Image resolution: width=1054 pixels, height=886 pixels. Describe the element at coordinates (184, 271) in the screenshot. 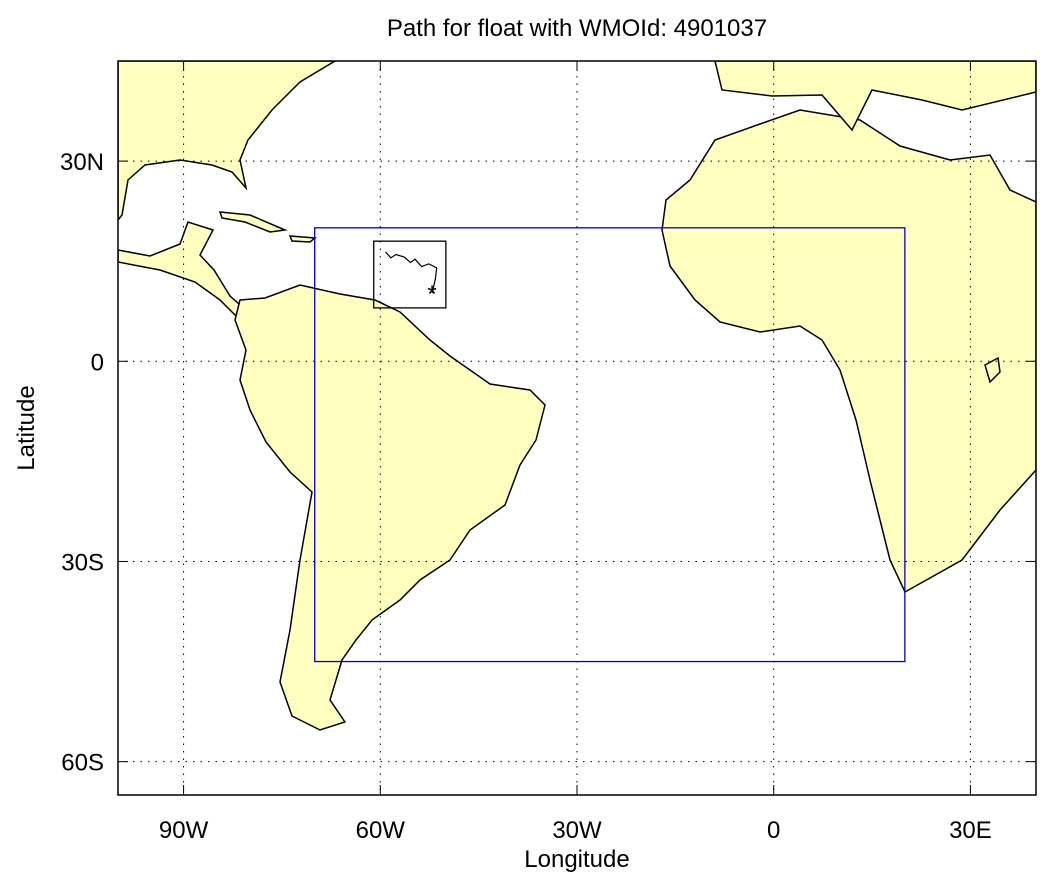

I see `central-america` at that location.